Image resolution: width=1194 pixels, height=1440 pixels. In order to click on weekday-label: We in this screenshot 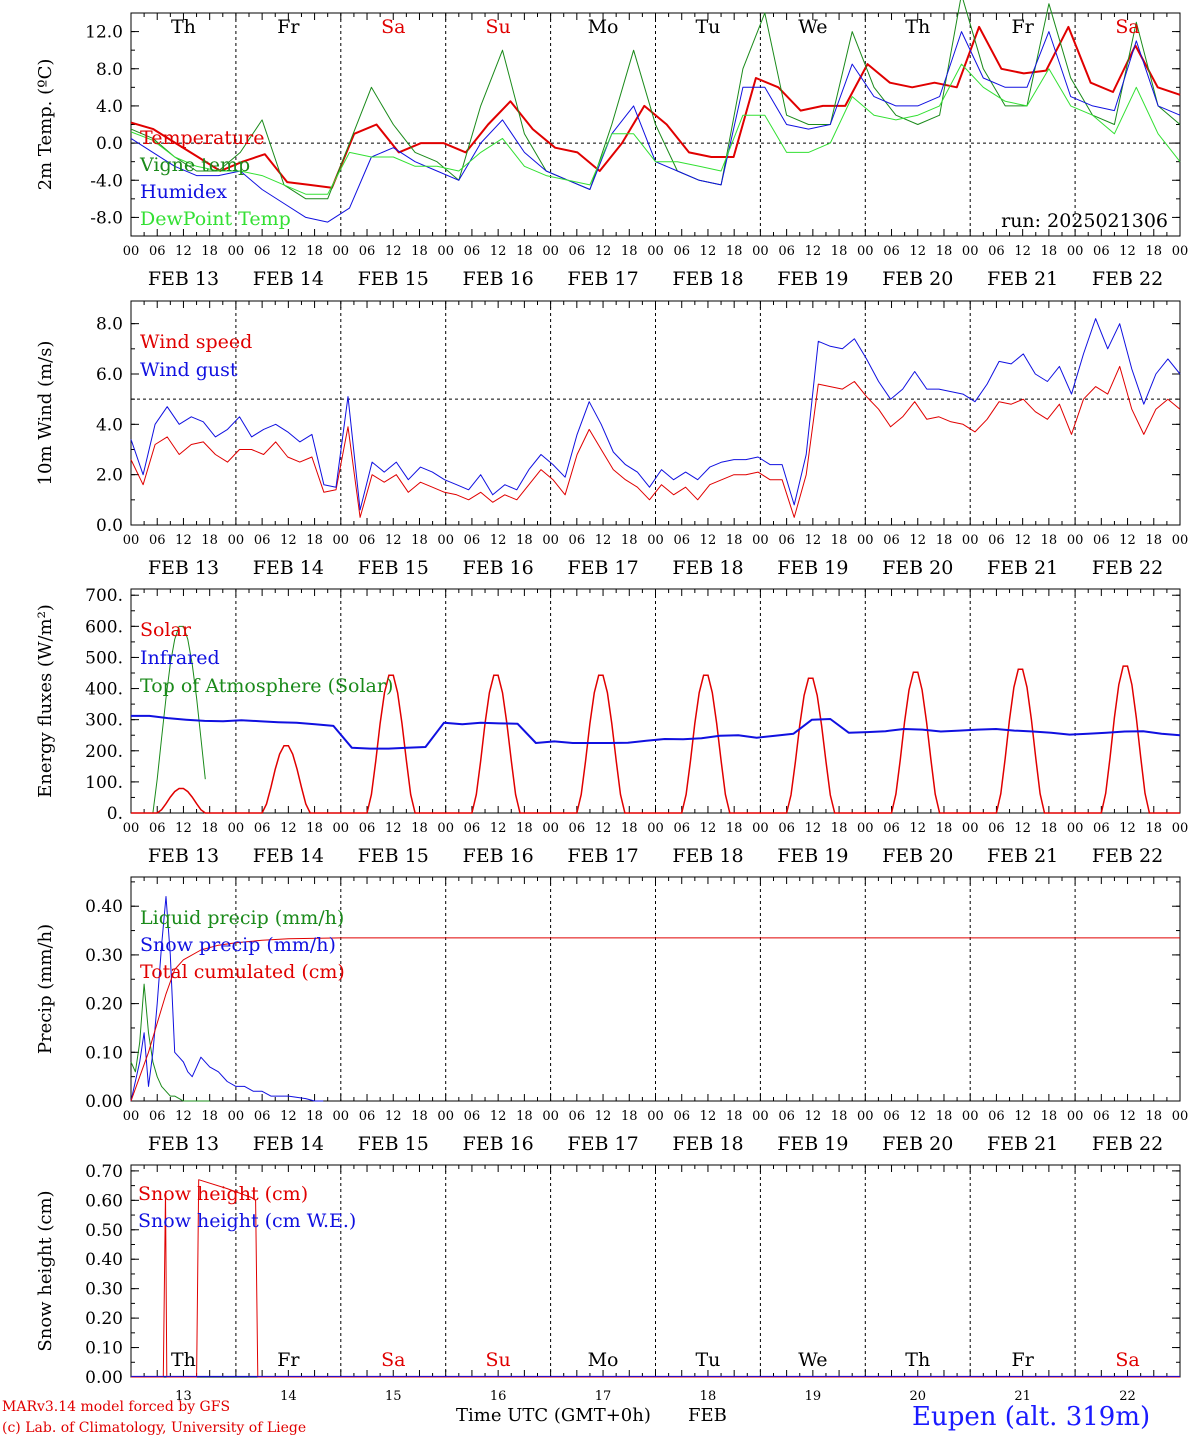, I will do `click(812, 1360)`.